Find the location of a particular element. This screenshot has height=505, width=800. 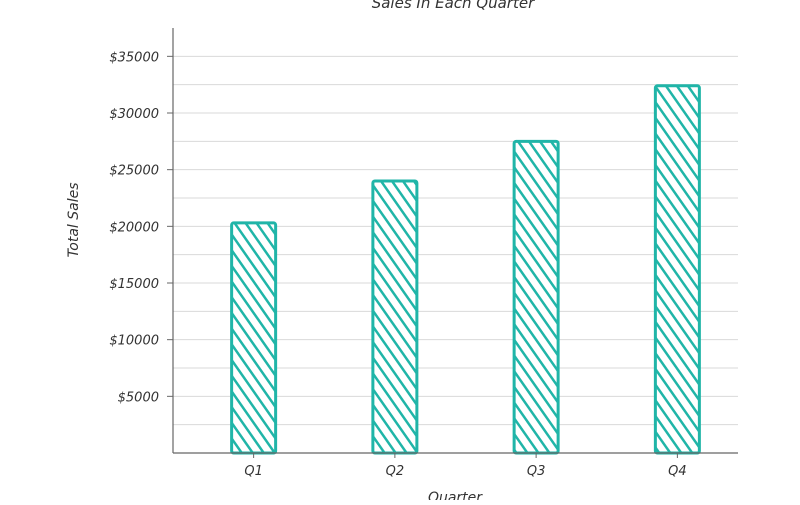

y-tick-label: $20000 is located at coordinates (134, 227).